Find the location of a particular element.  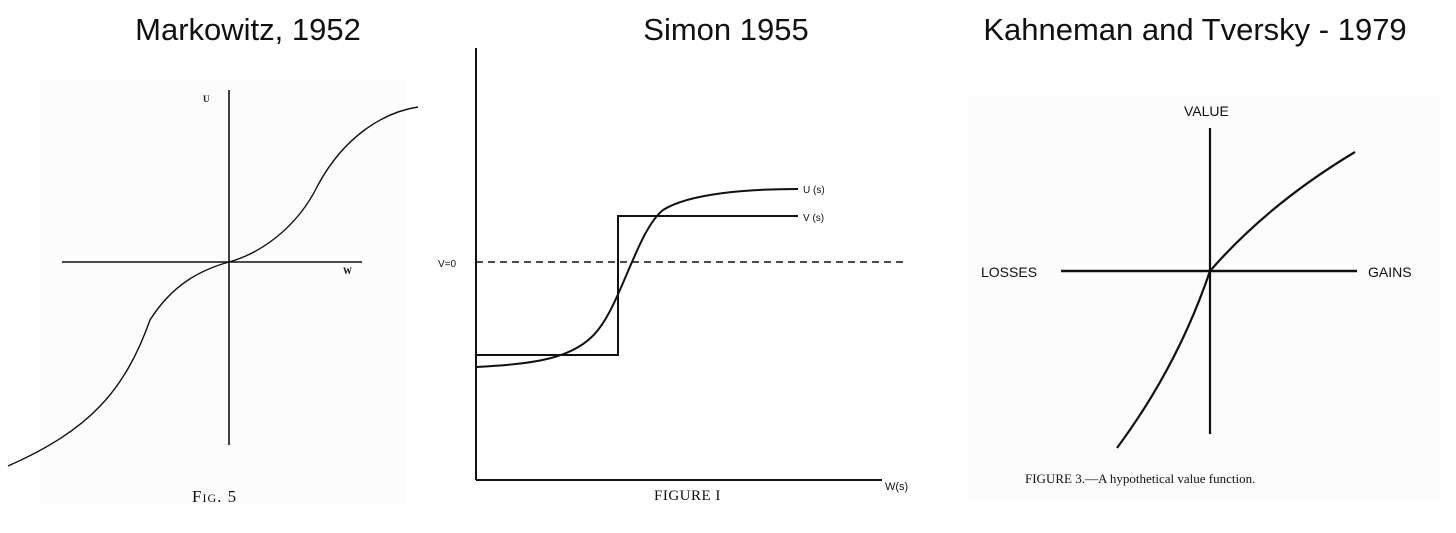

kt-left-label: LOSSES is located at coordinates (1009, 272).